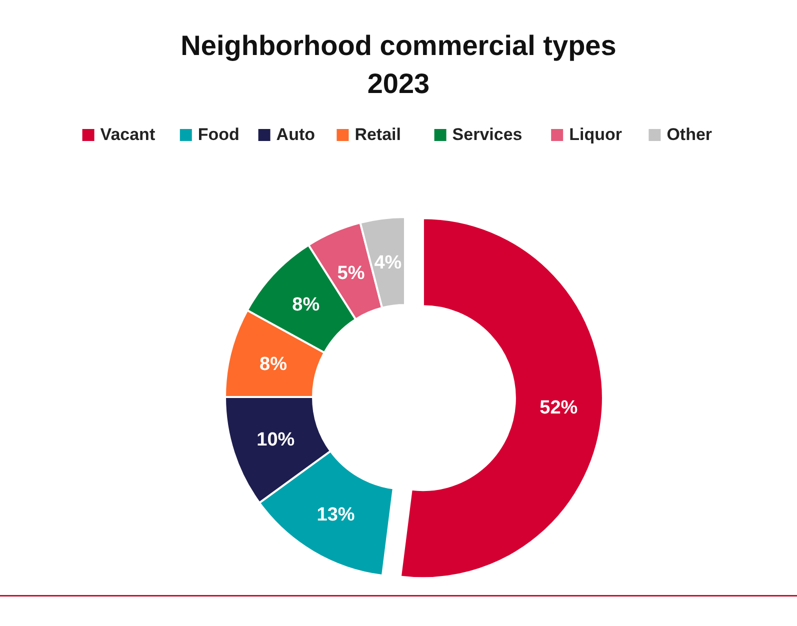 This screenshot has width=797, height=626. What do you see at coordinates (219, 134) in the screenshot?
I see `legend-label: Food` at bounding box center [219, 134].